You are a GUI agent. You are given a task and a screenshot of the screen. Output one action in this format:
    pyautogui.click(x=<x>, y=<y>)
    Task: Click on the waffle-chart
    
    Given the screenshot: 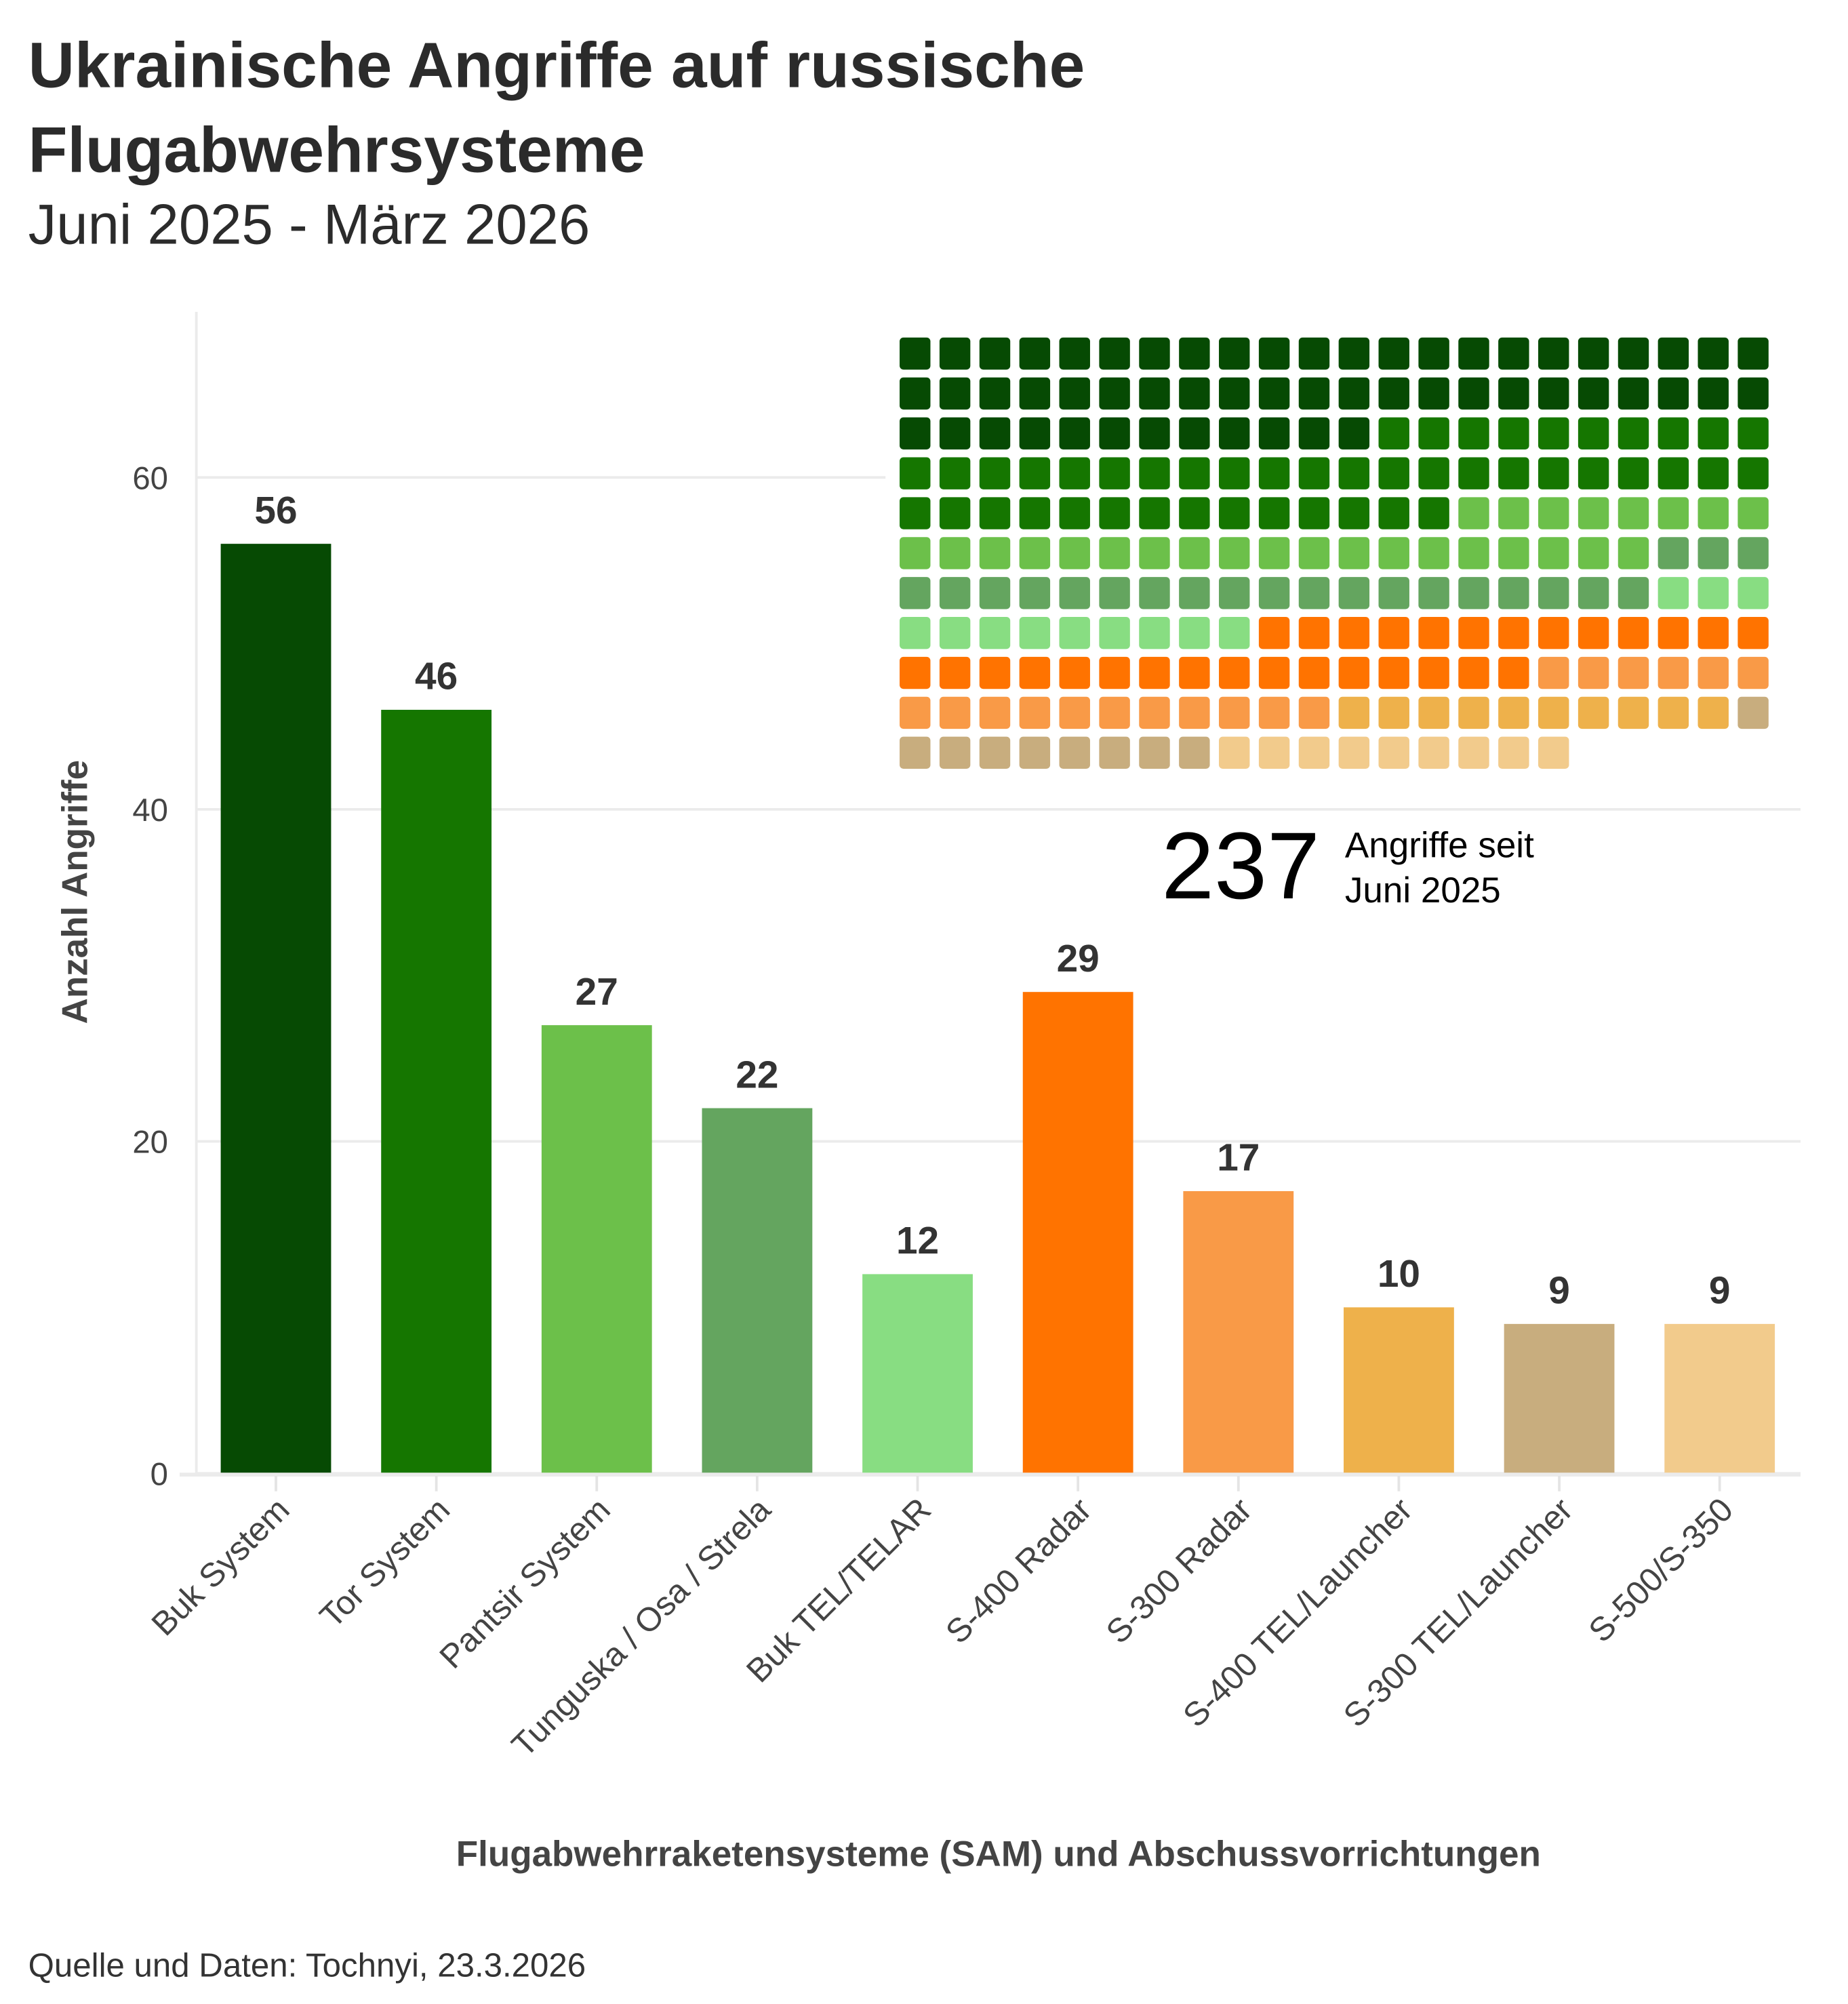 What is the action you would take?
    pyautogui.click(x=1343, y=552)
    